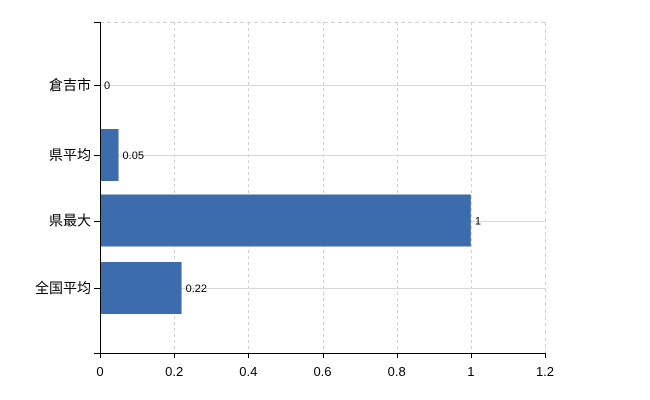 Image resolution: width=650 pixels, height=400 pixels. Describe the element at coordinates (397, 371) in the screenshot. I see `x-tick-label: 0.8` at that location.